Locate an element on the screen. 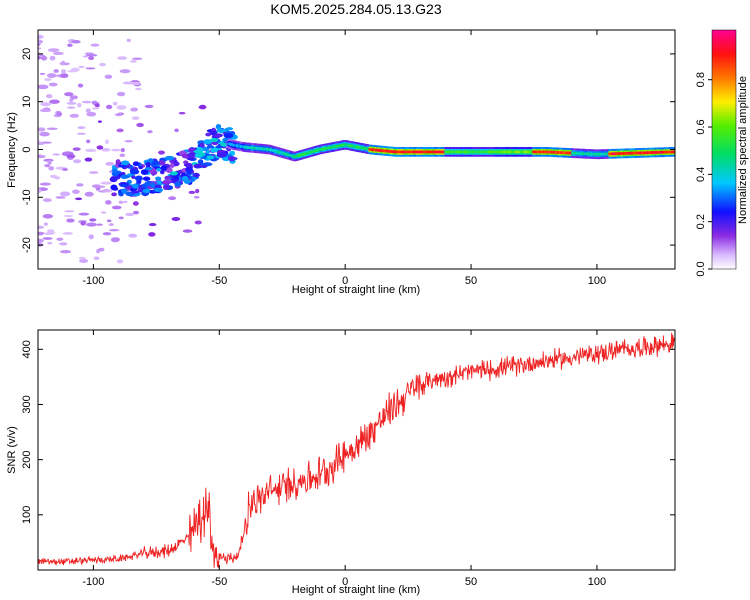 This screenshot has width=750, height=600. colorbar-gradient is located at coordinates (724, 149).